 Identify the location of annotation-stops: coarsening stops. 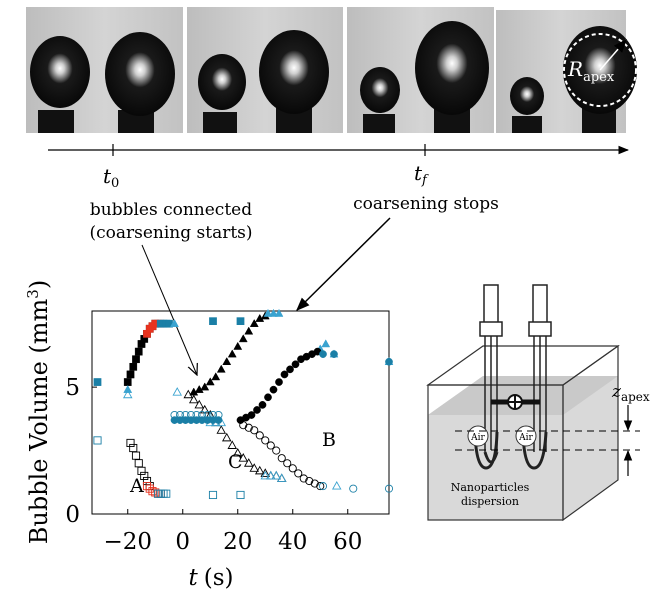
(426, 204).